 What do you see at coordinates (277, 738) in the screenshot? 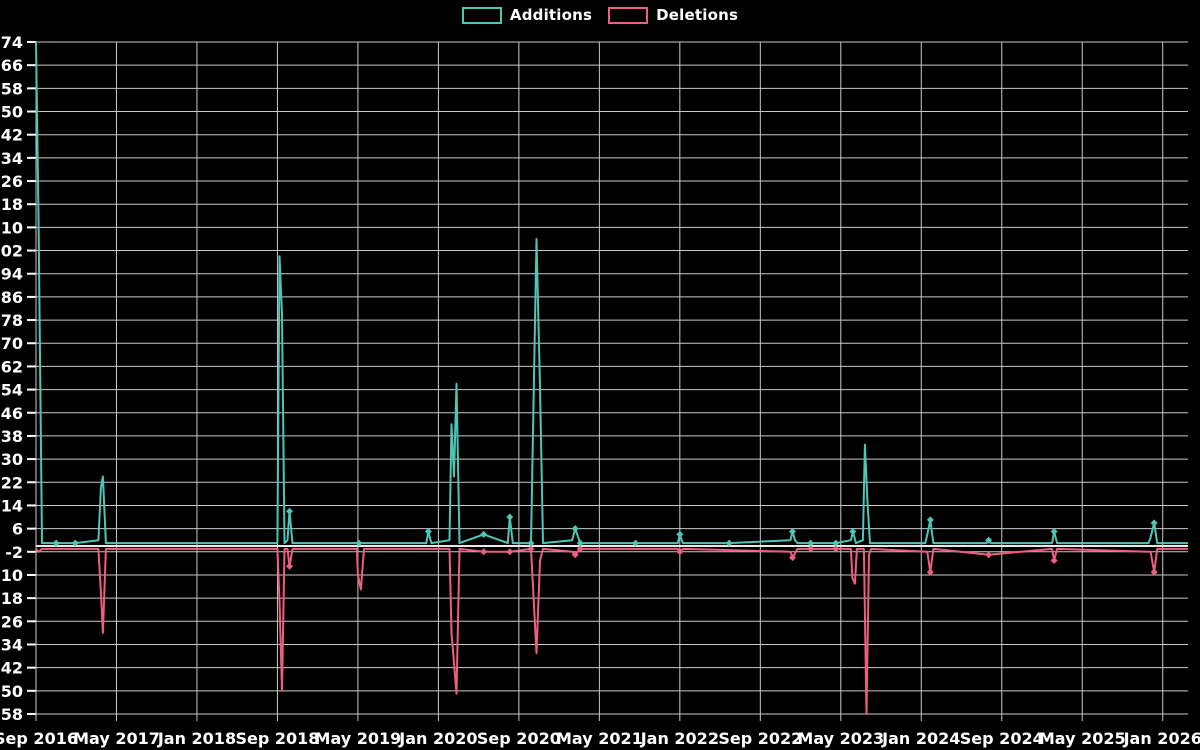
I see `x-axis-tick-label: Sep 2018` at bounding box center [277, 738].